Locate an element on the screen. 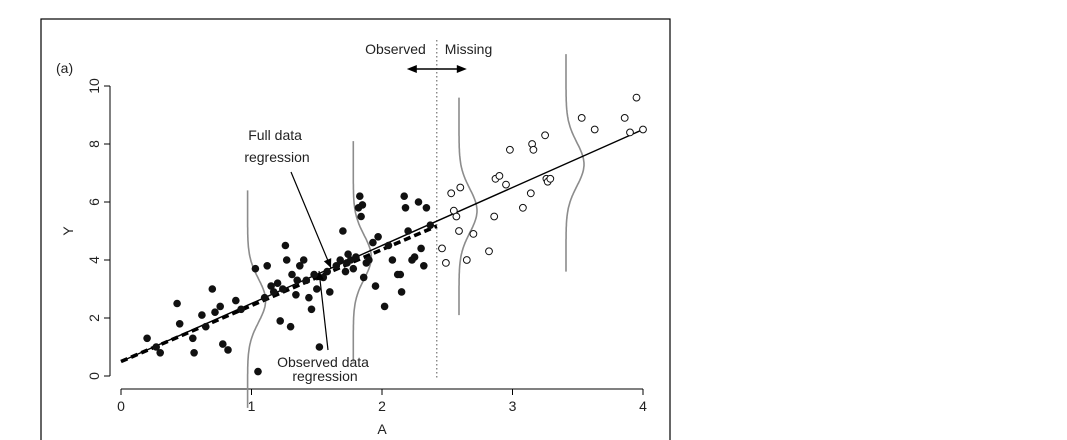 The height and width of the screenshot is (440, 1067). observed-annotation-arrow-shaft is located at coordinates (323, 310).